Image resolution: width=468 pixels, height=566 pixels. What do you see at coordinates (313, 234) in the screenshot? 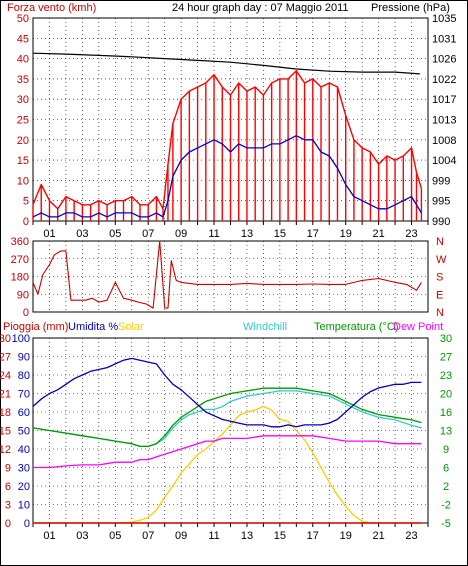
I see `wind-panel-xlabel-17: 17` at bounding box center [313, 234].